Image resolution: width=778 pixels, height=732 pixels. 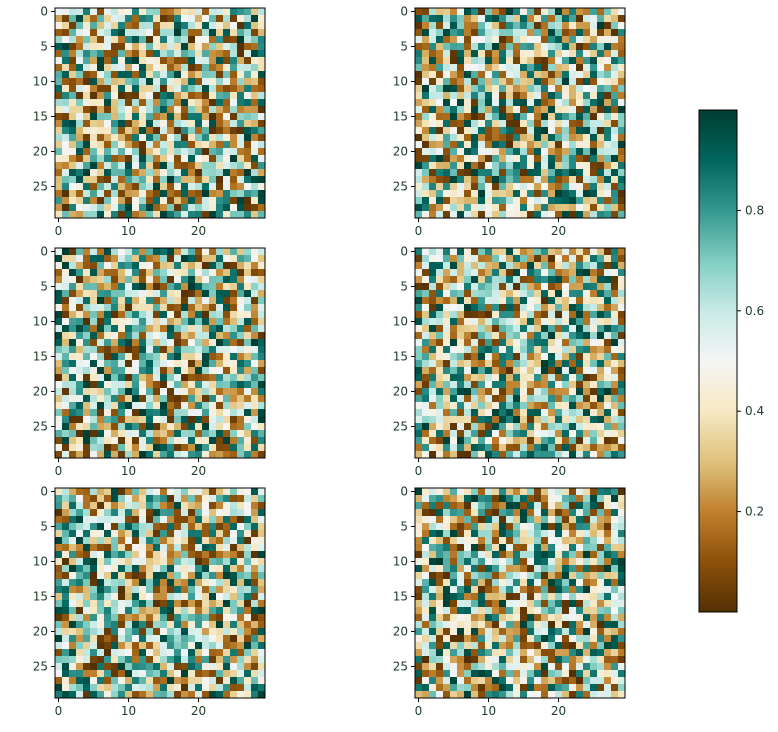 I want to click on y-tick-label: 0, so click(x=404, y=252).